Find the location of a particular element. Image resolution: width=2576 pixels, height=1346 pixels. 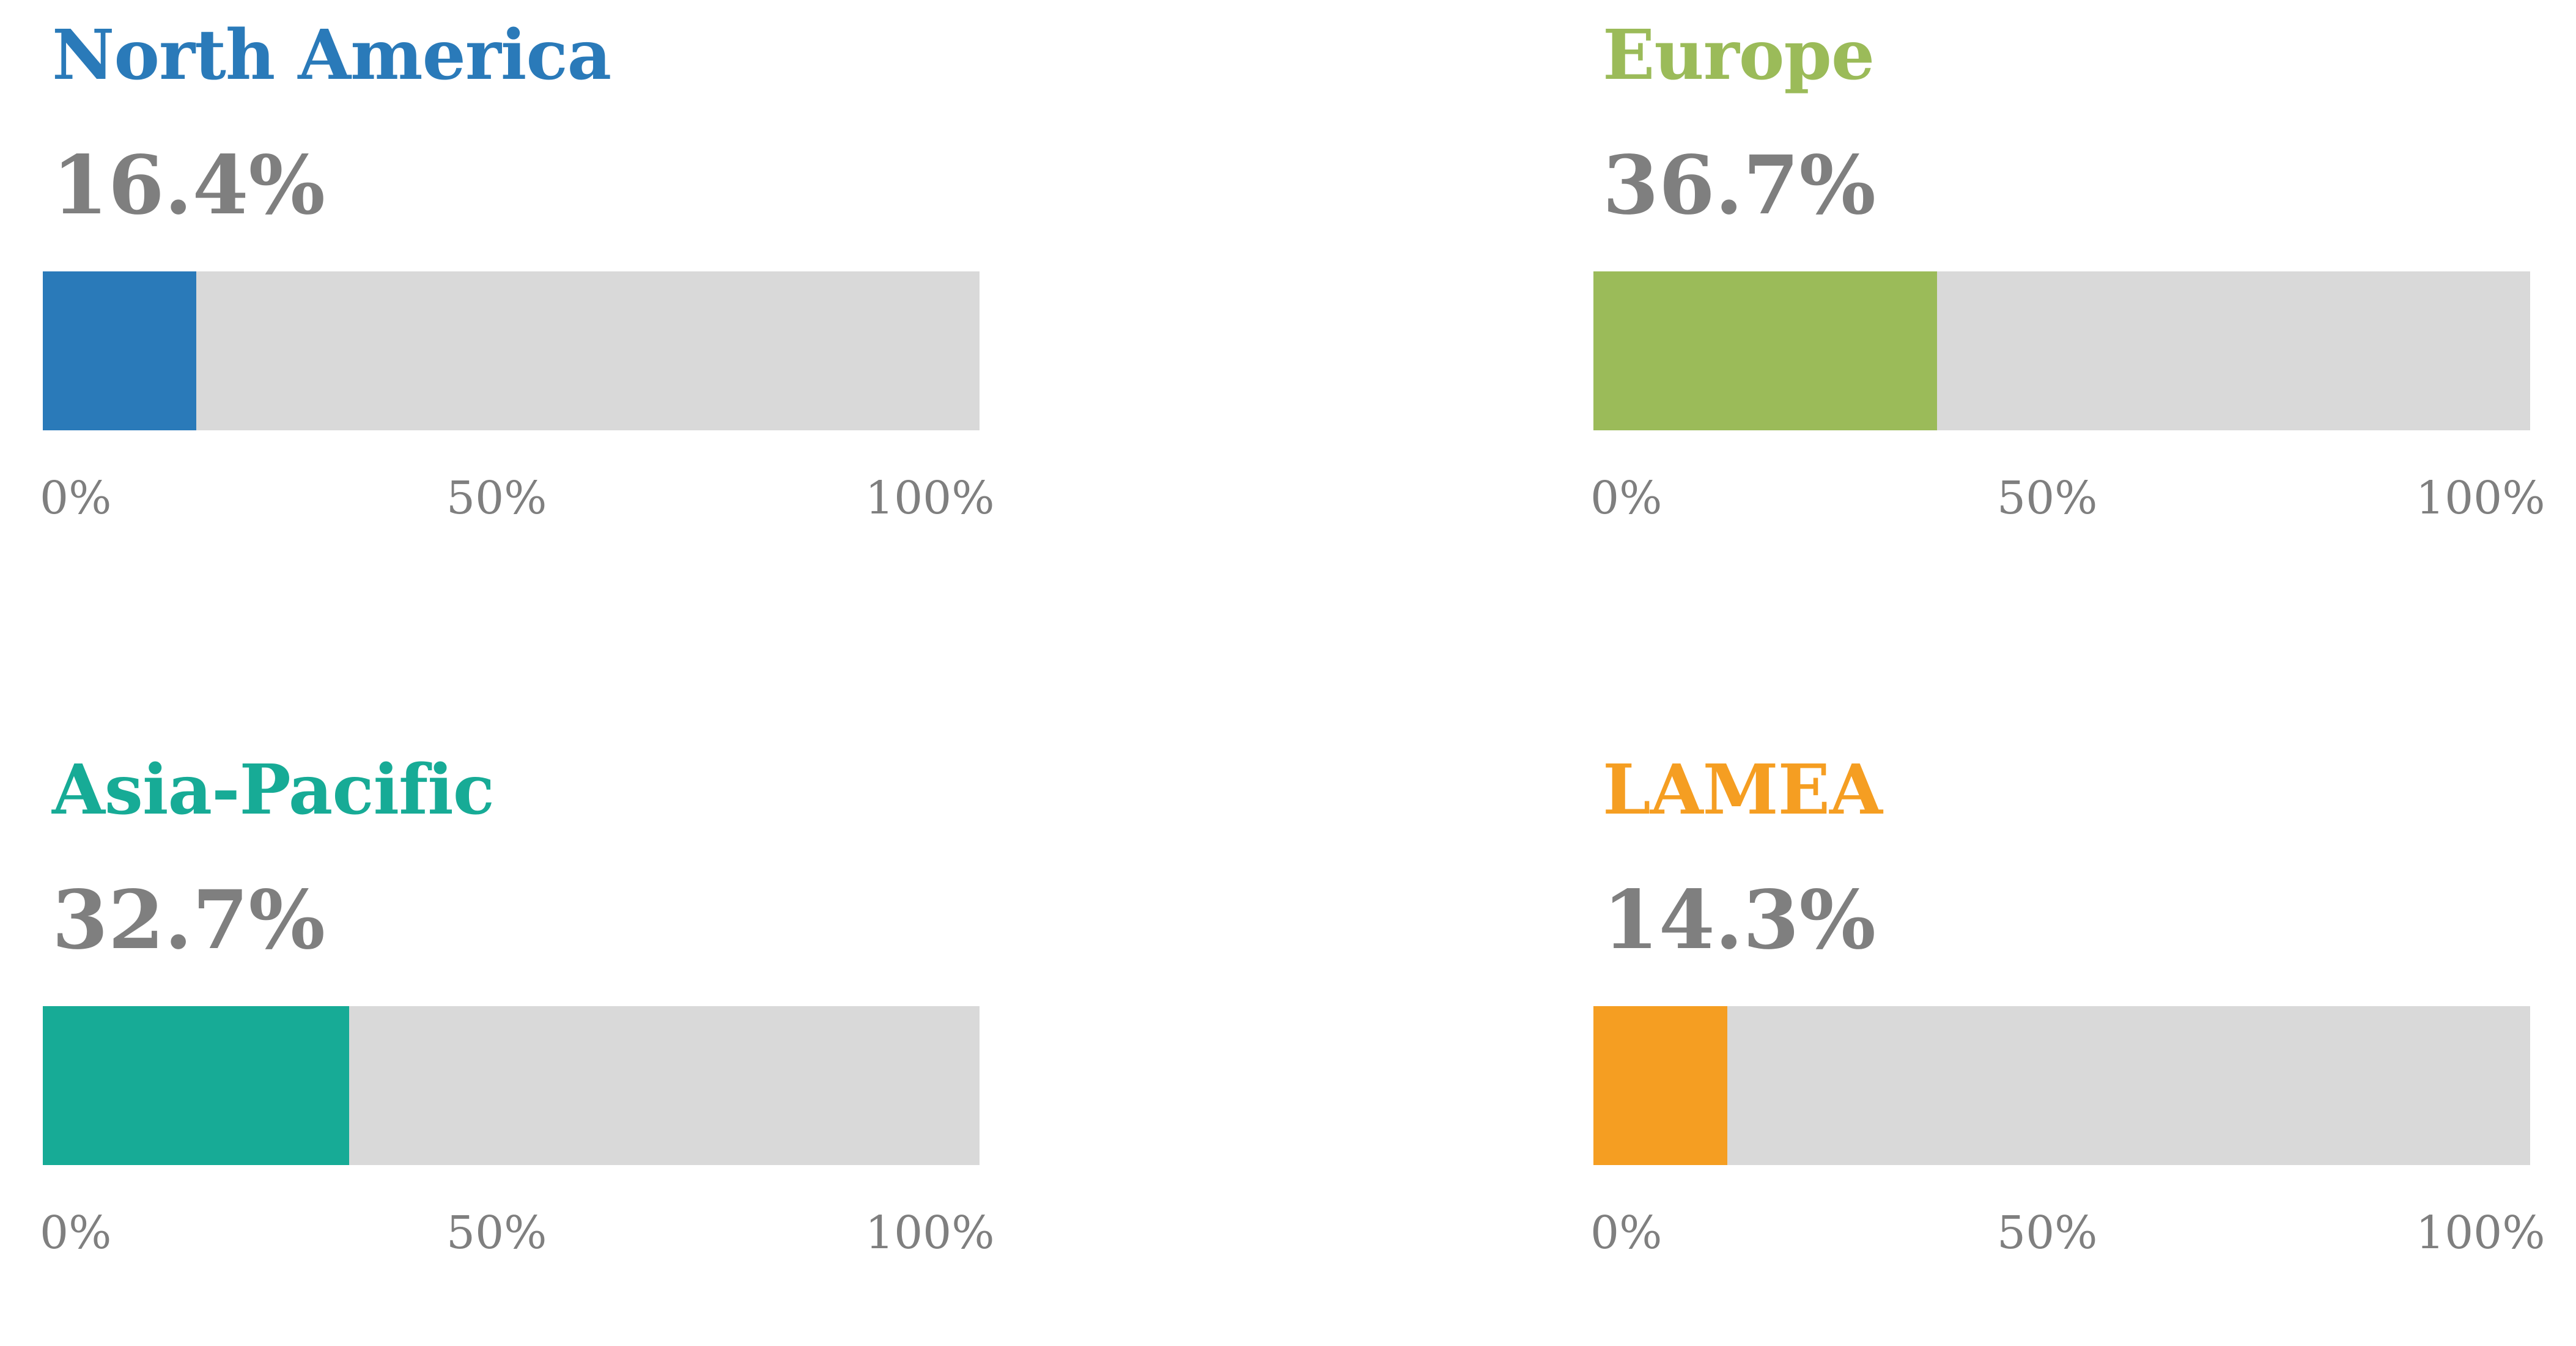

tick-label-lamea-2: 100% is located at coordinates (2480, 1233).